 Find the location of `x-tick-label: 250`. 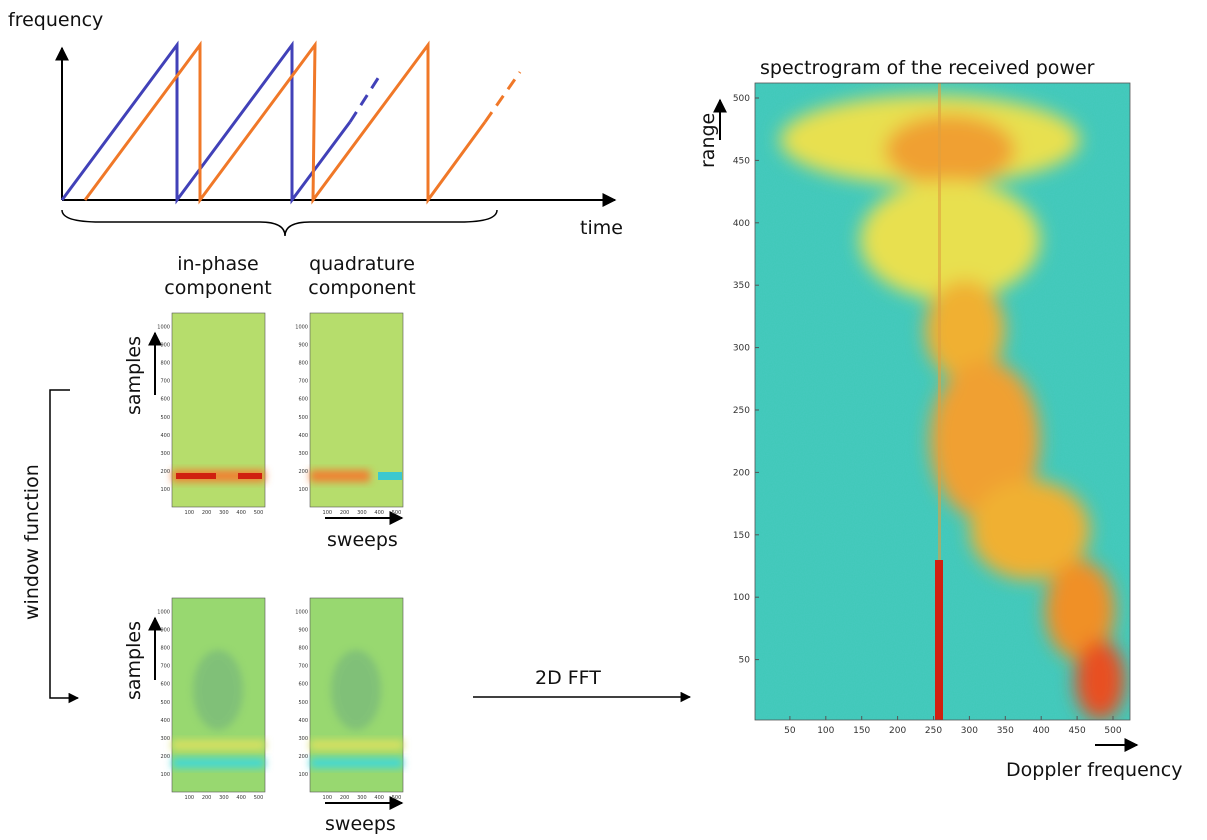

x-tick-label: 250 is located at coordinates (933, 731).